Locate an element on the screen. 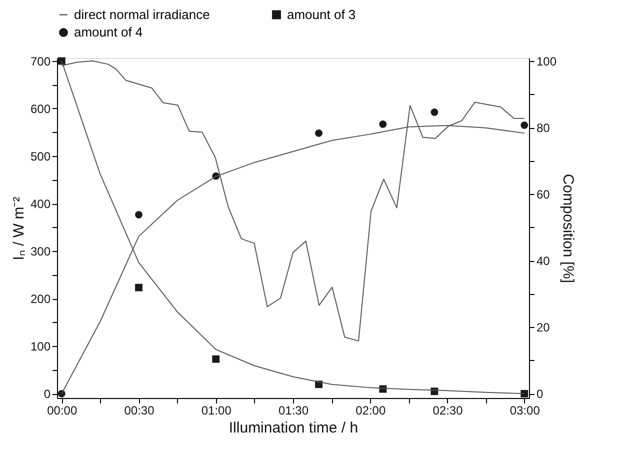 The width and height of the screenshot is (636, 471). y2-tick-label: 100 is located at coordinates (546, 61).